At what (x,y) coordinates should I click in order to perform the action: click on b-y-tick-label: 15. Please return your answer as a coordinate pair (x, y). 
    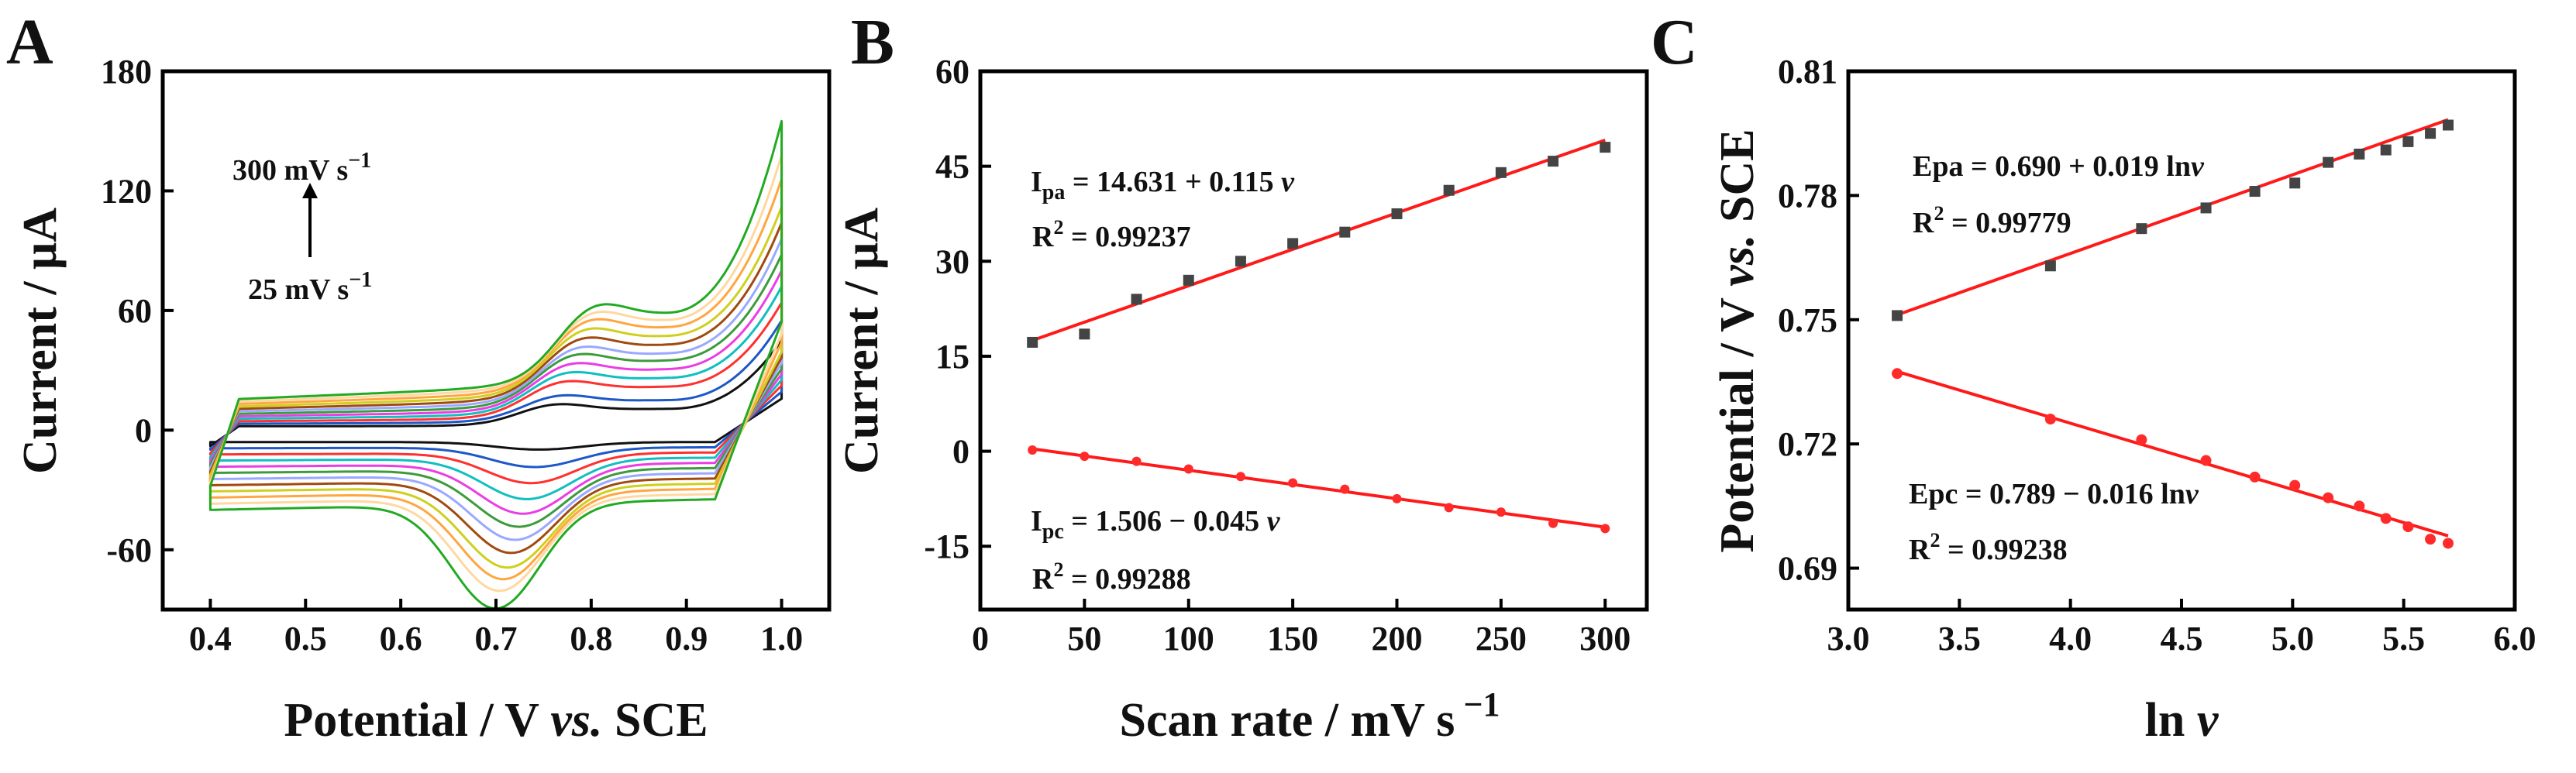
    Looking at the image, I should click on (952, 357).